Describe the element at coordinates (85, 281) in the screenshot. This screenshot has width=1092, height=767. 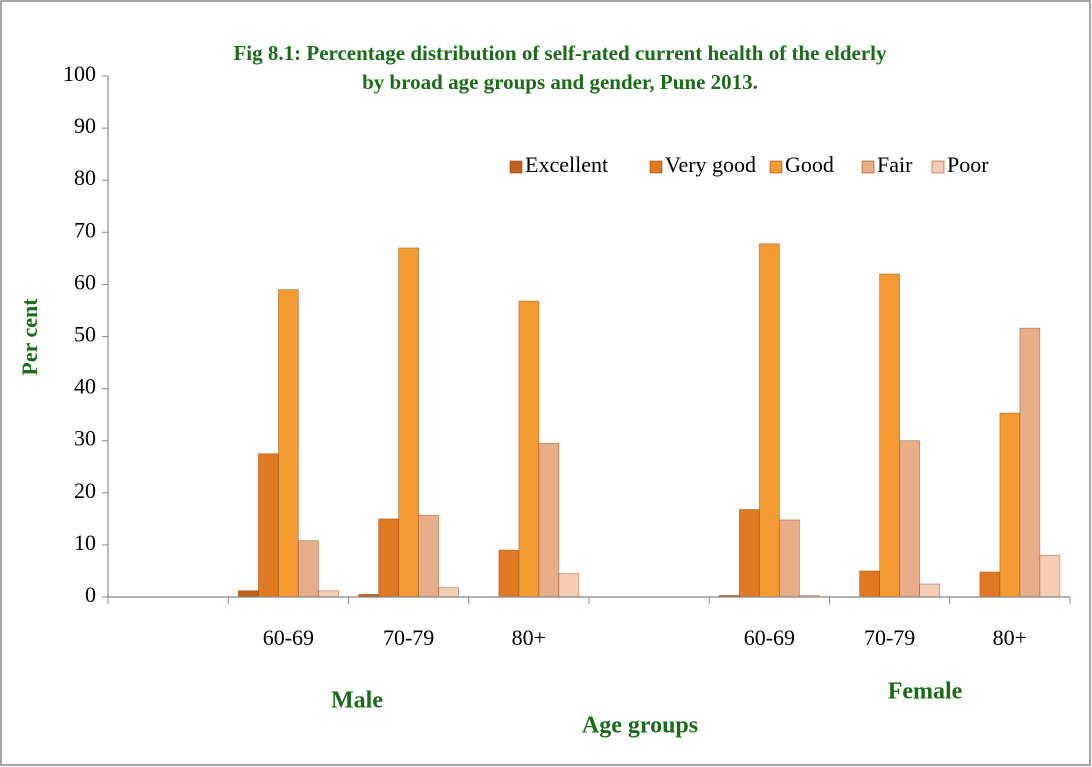
I see `y-tick-label: 60` at that location.